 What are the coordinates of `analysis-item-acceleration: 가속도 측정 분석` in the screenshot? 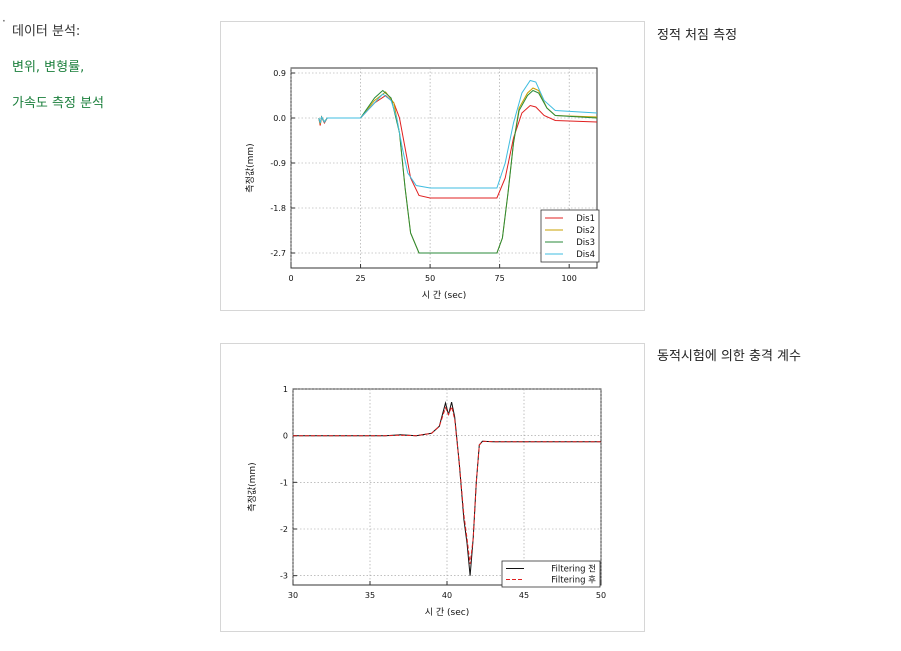 It's located at (58, 103).